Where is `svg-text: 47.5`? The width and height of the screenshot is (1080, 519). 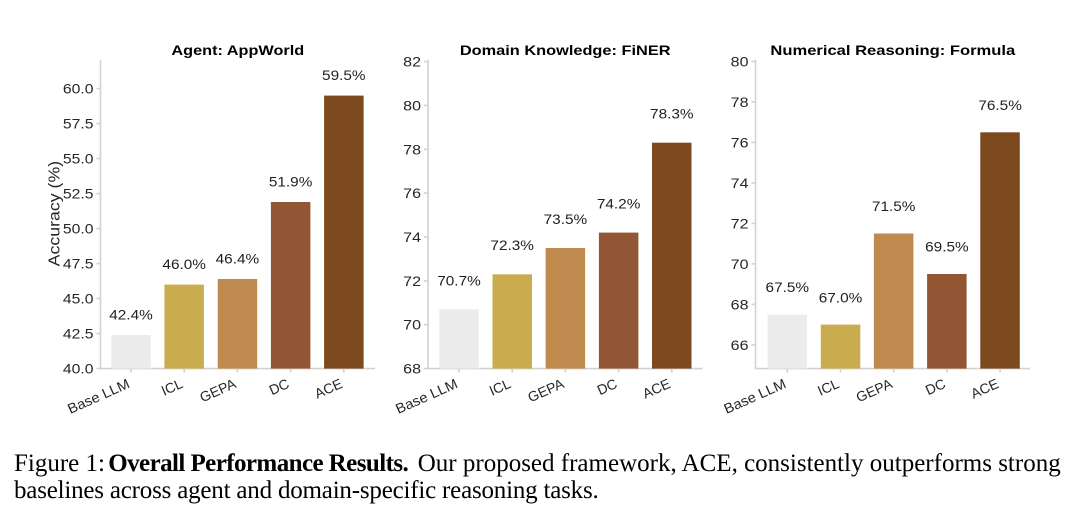
svg-text: 47.5 is located at coordinates (78, 264).